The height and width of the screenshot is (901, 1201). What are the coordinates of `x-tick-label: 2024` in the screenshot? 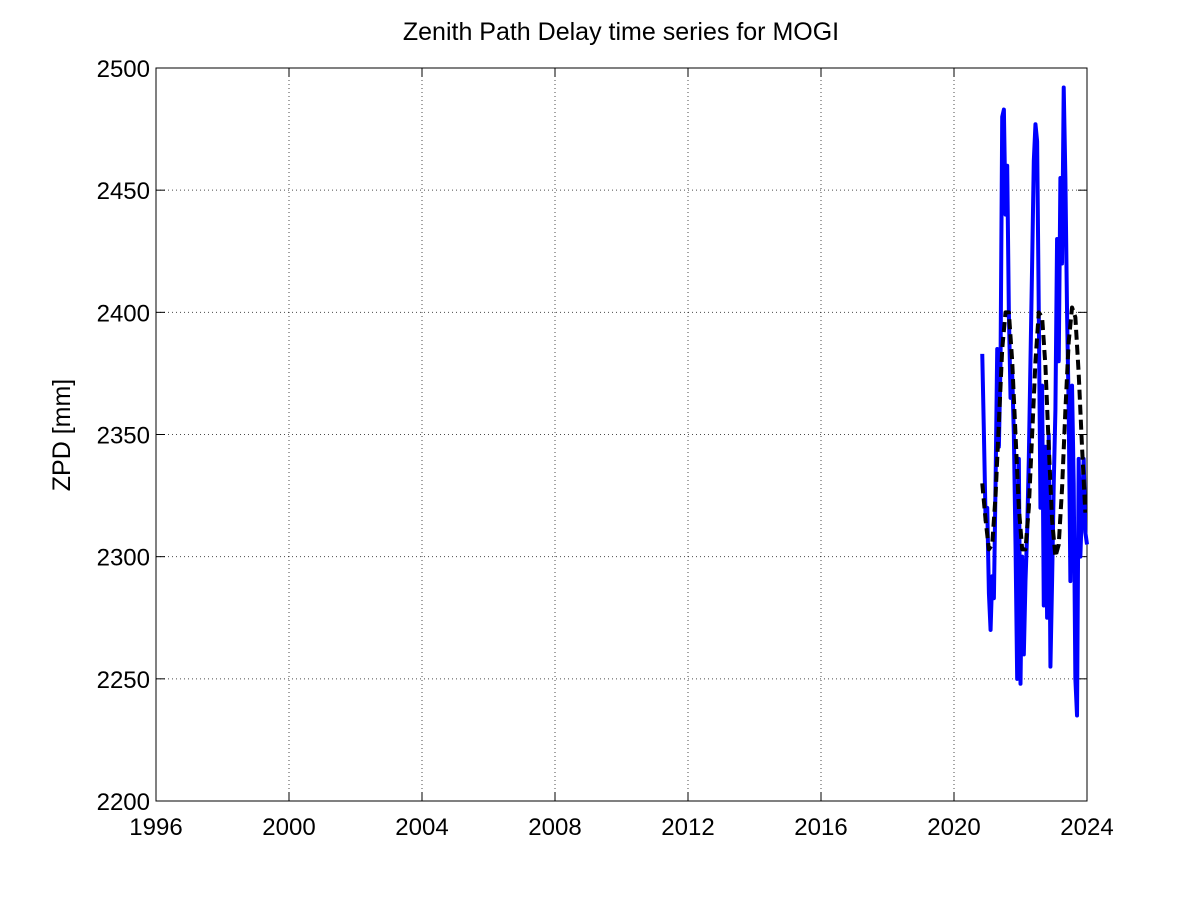 It's located at (1086, 827).